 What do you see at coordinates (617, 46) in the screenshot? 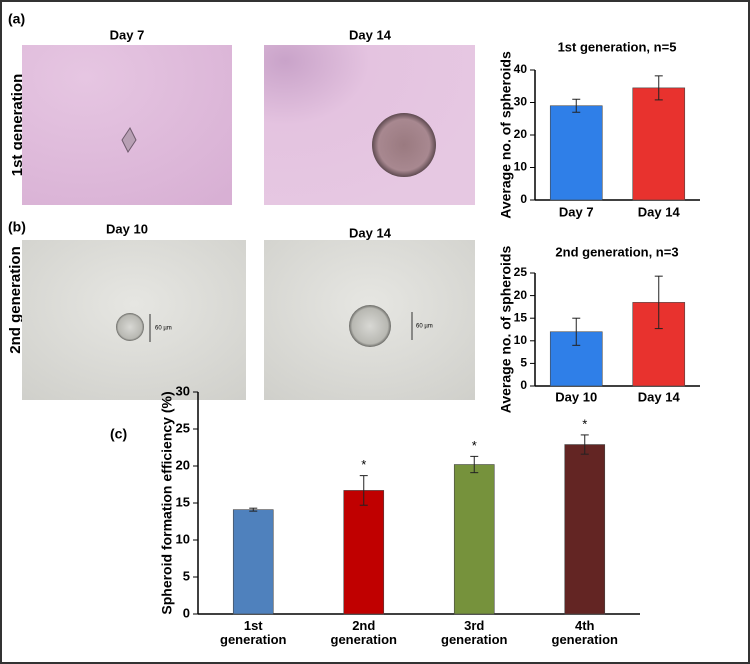
I see `chart-title: 1st generation, n=5` at bounding box center [617, 46].